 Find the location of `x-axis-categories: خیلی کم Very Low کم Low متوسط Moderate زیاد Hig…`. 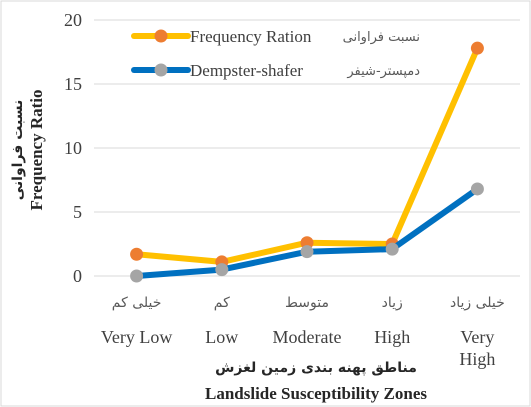

x-axis-categories: خیلی کم Very Low کم Low متوسط Moderate زیاد Hig… is located at coordinates (303, 332).